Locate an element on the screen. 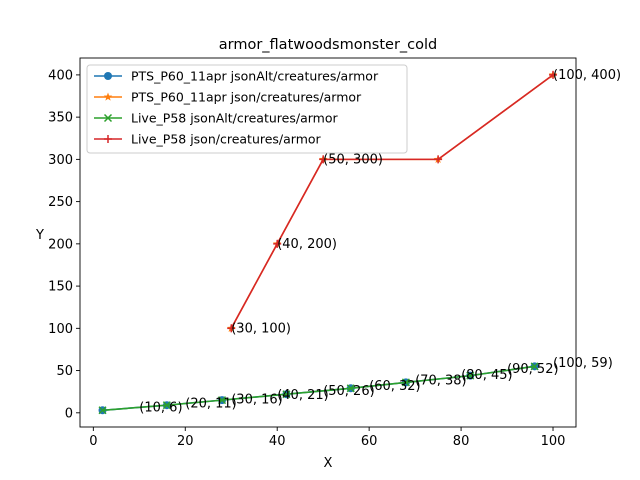  series-2-point-6-stroke-b is located at coordinates (470, 375).